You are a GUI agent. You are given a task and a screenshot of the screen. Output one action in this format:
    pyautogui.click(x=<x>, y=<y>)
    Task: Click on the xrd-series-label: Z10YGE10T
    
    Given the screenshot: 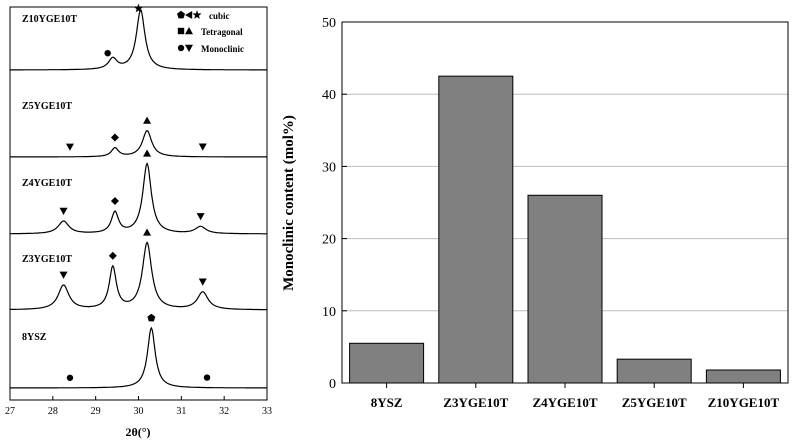 What is the action you would take?
    pyautogui.click(x=49, y=19)
    